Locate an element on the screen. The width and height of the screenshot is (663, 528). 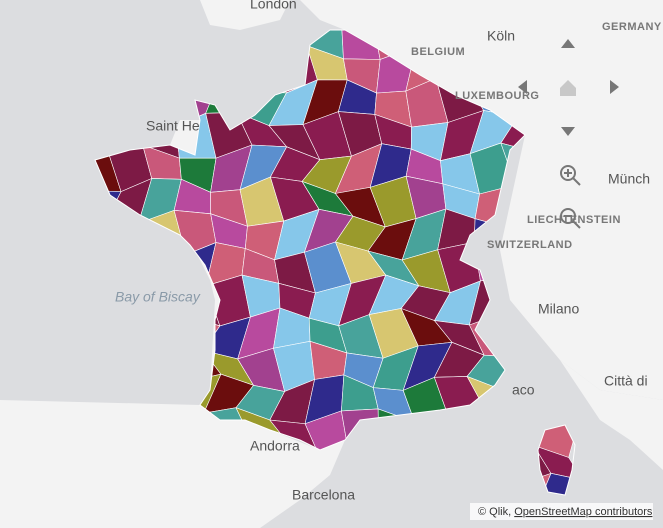
place-label: SWITZERLAND is located at coordinates (530, 245).